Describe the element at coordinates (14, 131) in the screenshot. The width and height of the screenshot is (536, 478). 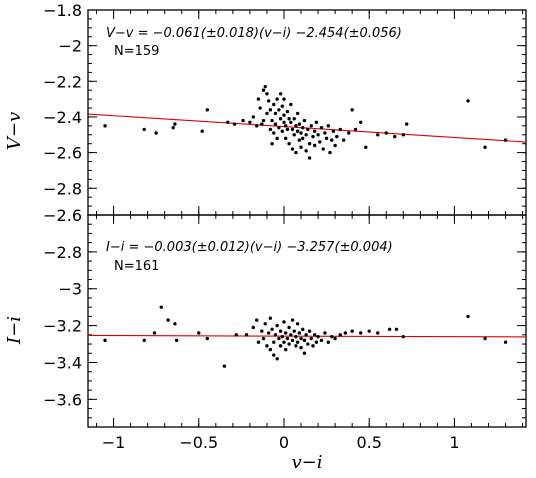
I see `top-y-axis-title: V−v` at that location.